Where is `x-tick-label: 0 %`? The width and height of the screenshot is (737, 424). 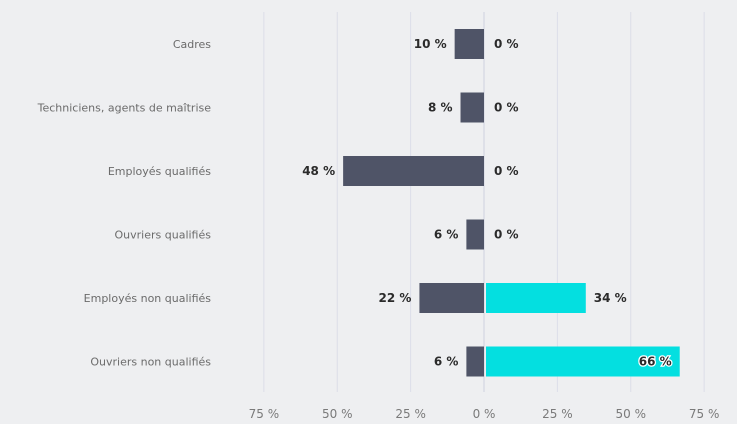
x-tick-label: 0 % is located at coordinates (484, 414).